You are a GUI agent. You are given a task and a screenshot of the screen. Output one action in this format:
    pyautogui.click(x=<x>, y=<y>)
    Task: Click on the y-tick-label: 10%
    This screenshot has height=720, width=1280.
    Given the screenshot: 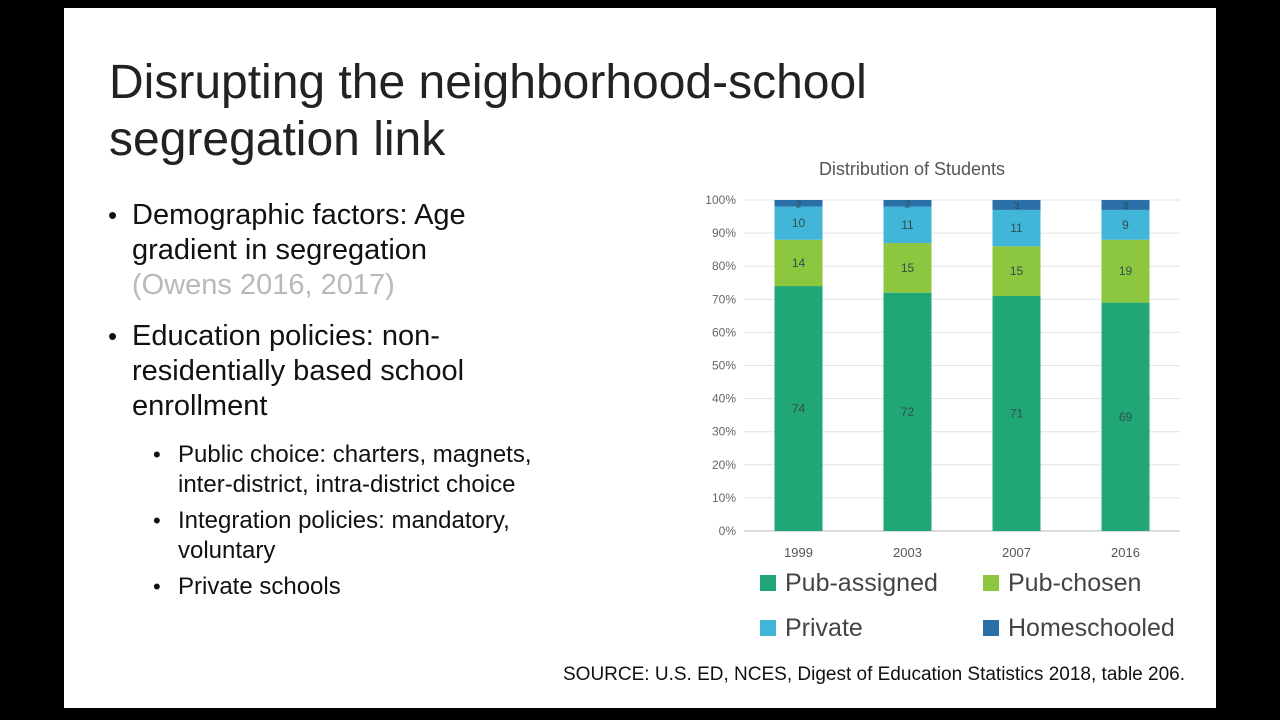 What is the action you would take?
    pyautogui.click(x=724, y=498)
    